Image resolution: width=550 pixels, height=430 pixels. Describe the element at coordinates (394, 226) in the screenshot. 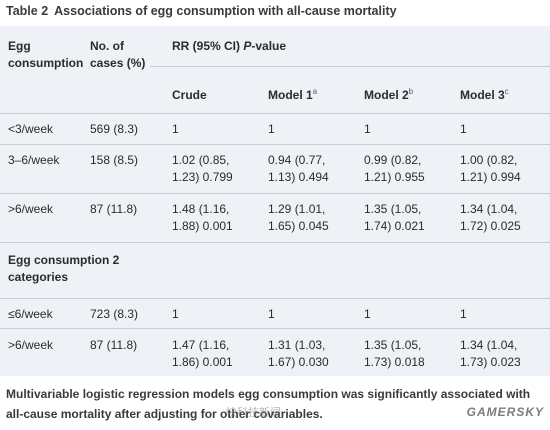

I see `cell-line: 1.74) 0.021` at that location.